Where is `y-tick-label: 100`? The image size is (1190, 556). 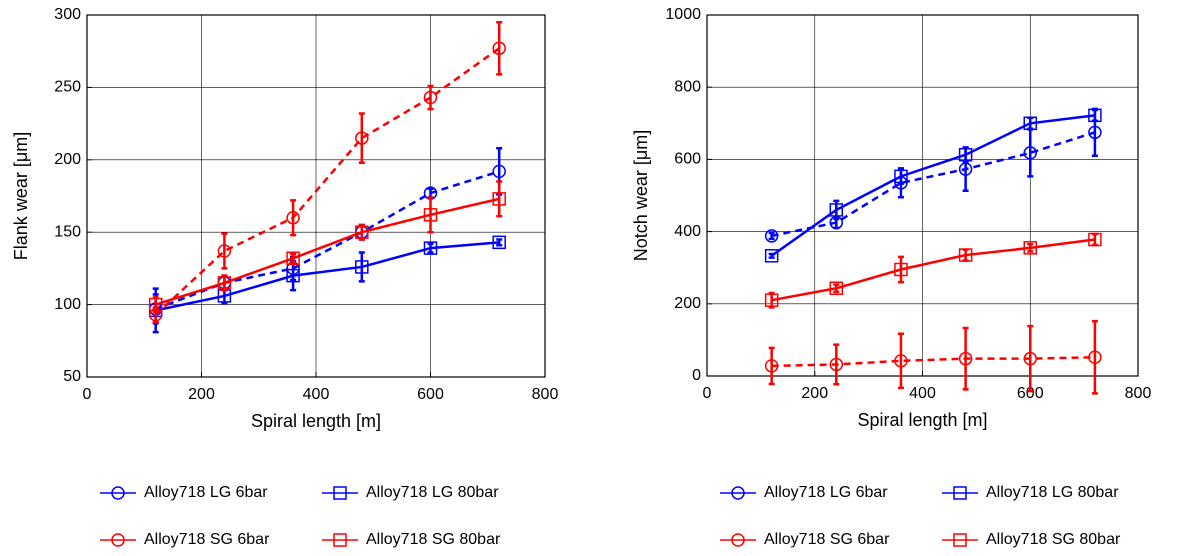
y-tick-label: 100 is located at coordinates (67, 304).